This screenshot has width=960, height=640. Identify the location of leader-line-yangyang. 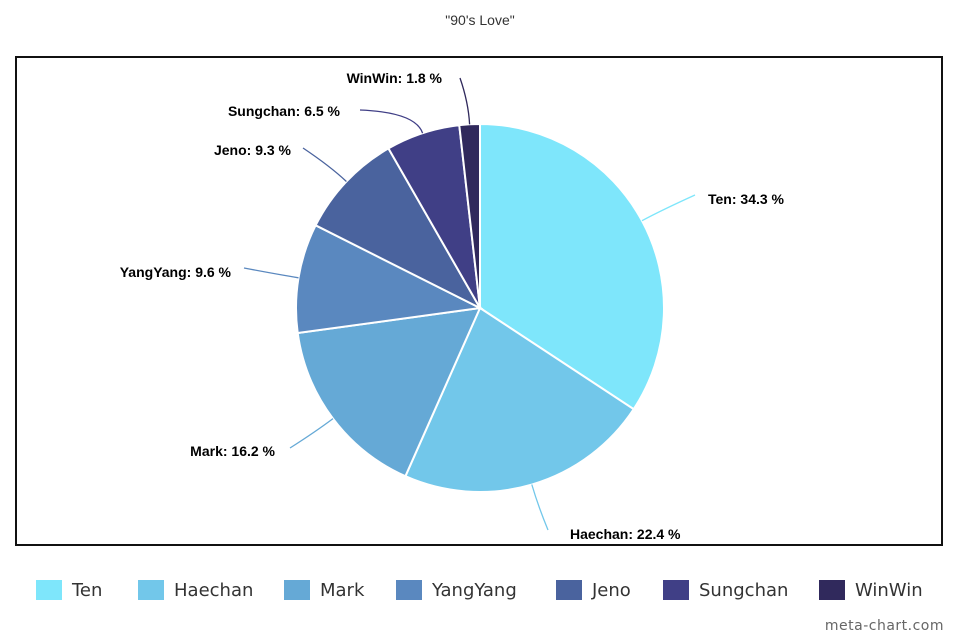
(271, 273).